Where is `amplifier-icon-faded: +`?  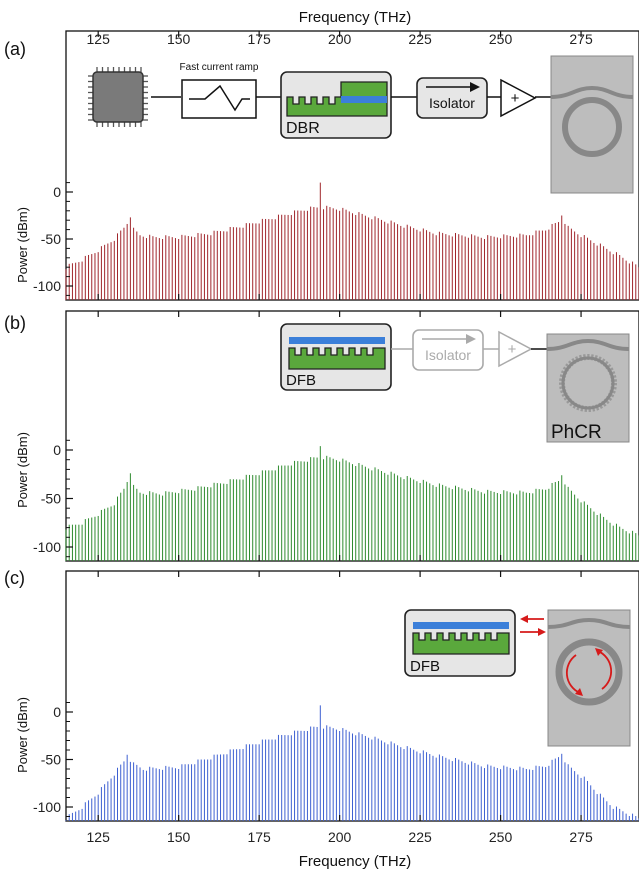
amplifier-icon-faded: + is located at coordinates (515, 349).